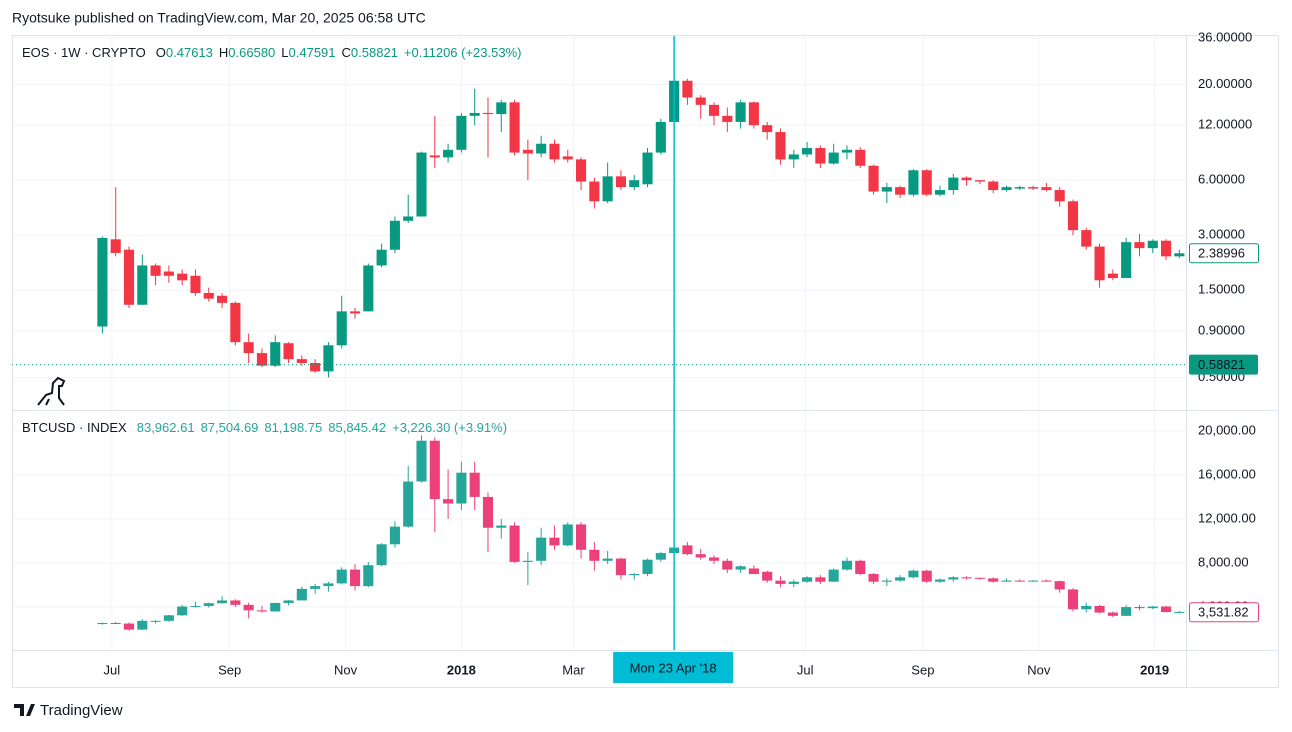 This screenshot has height=732, width=1292. What do you see at coordinates (461, 669) in the screenshot?
I see `x-tick-label: 2018` at bounding box center [461, 669].